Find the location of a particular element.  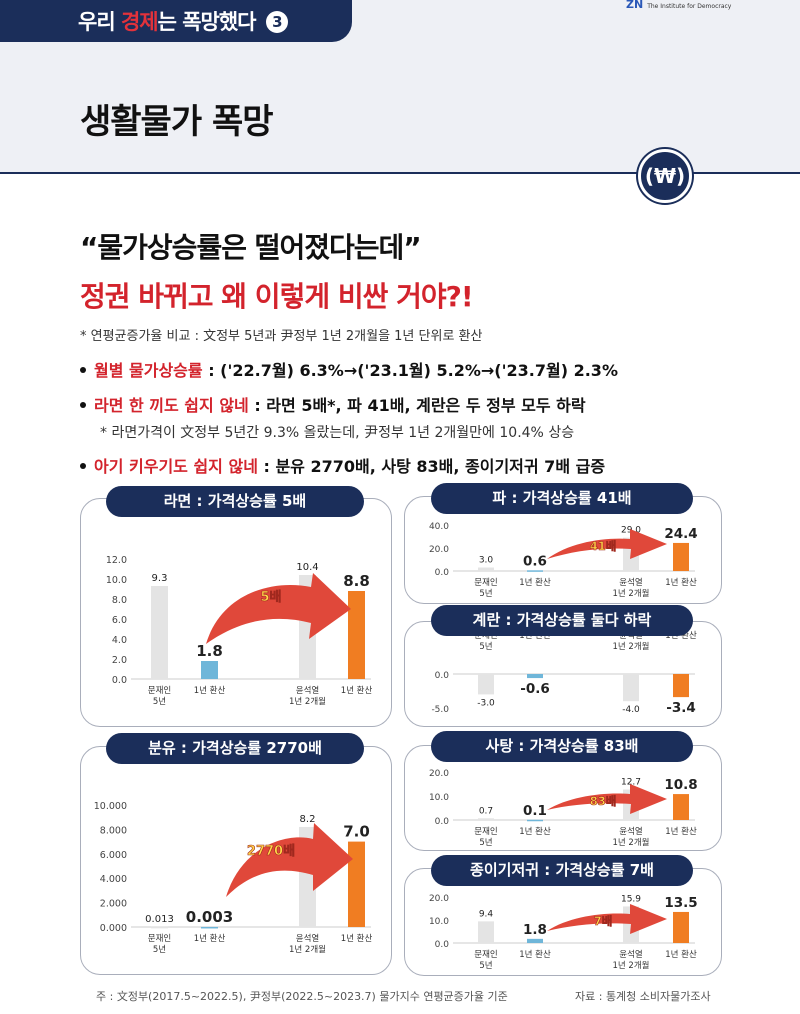

y-tick-label: 2.0 is located at coordinates (119, 660).